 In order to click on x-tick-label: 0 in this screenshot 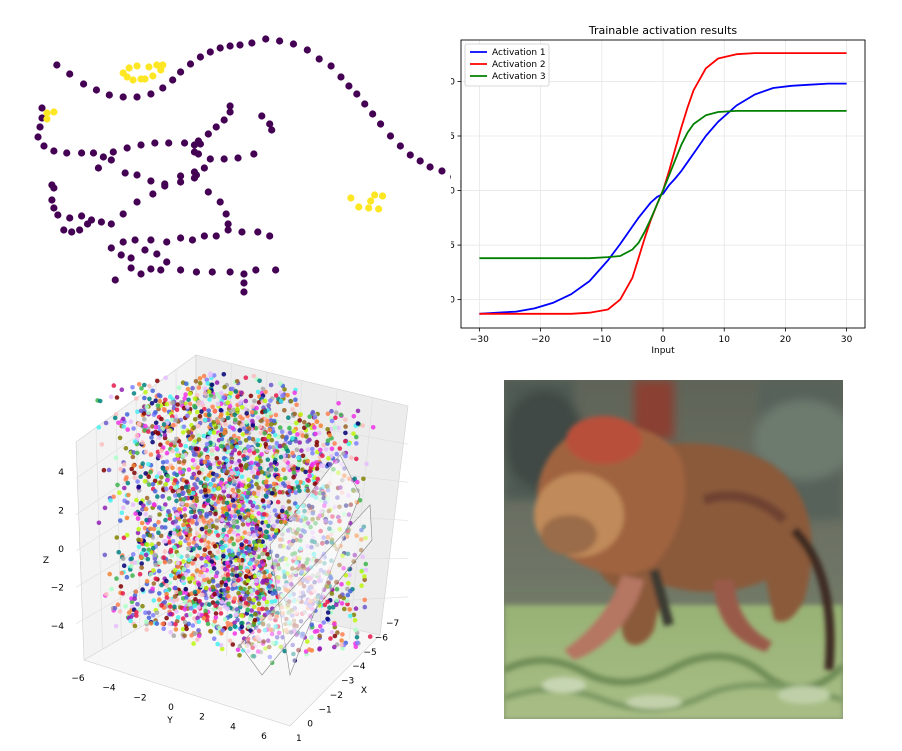, I will do `click(310, 725)`.